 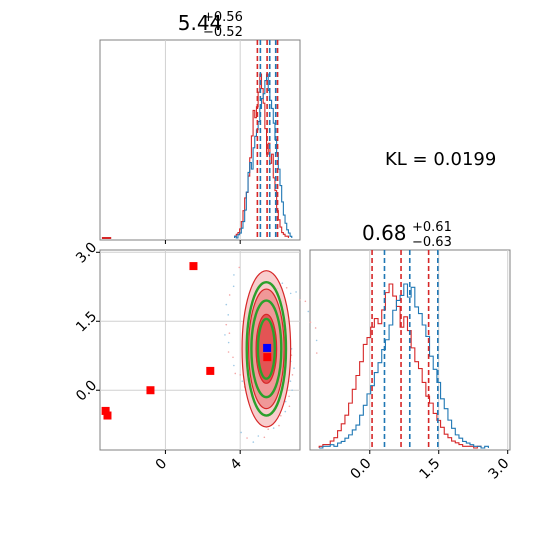 What do you see at coordinates (430, 469) in the screenshot?
I see `x-tick-label: 1.5` at bounding box center [430, 469].